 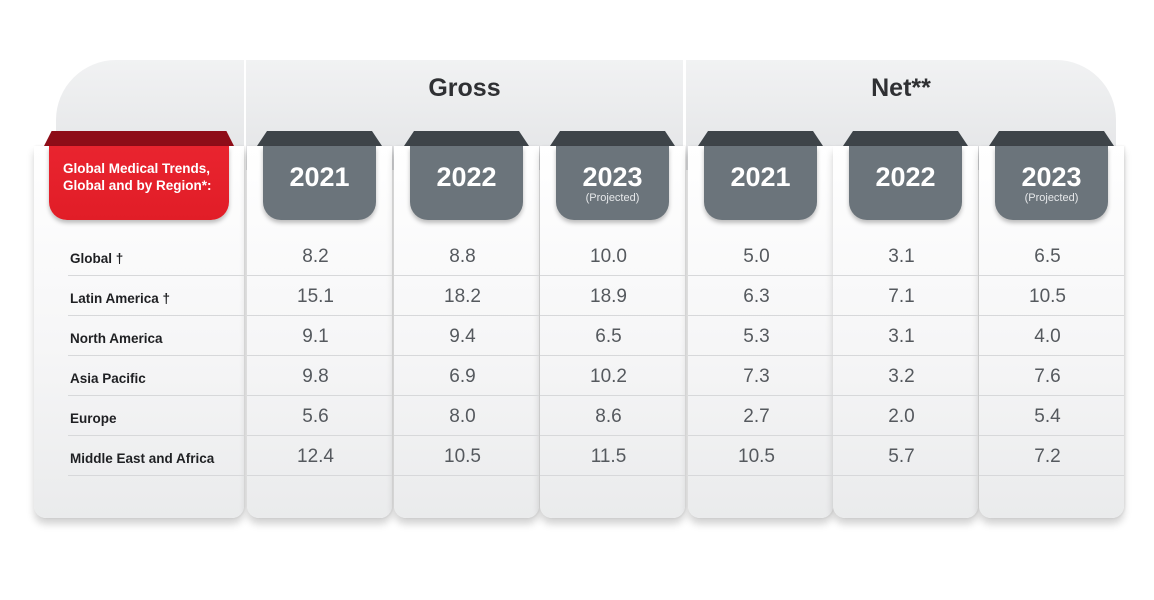 I want to click on table-cell-value: 18.2, so click(x=462, y=296).